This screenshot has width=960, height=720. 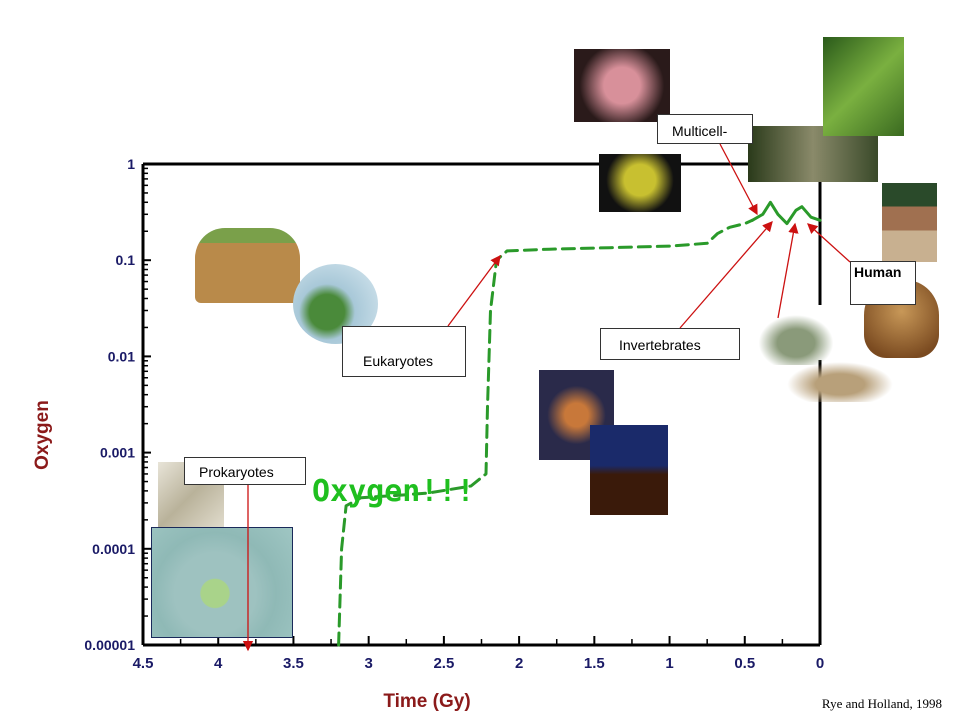 I want to click on y-axis-label: Oxygen, so click(x=42, y=435).